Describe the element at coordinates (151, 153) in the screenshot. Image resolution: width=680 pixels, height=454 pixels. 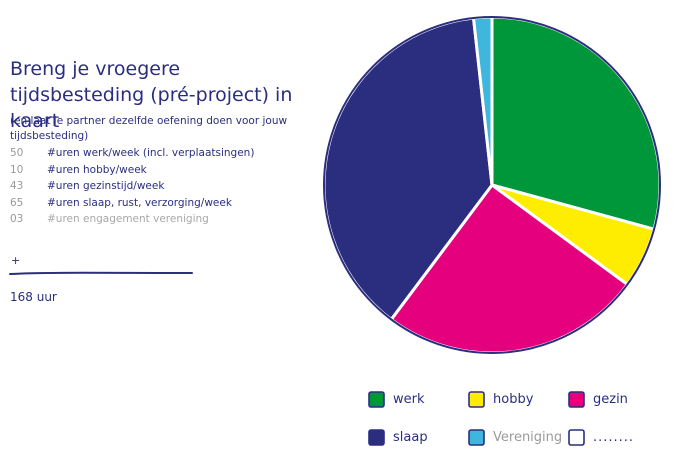
I see `hours-label: #uren werk/week (incl. verplaatsingen)` at that location.